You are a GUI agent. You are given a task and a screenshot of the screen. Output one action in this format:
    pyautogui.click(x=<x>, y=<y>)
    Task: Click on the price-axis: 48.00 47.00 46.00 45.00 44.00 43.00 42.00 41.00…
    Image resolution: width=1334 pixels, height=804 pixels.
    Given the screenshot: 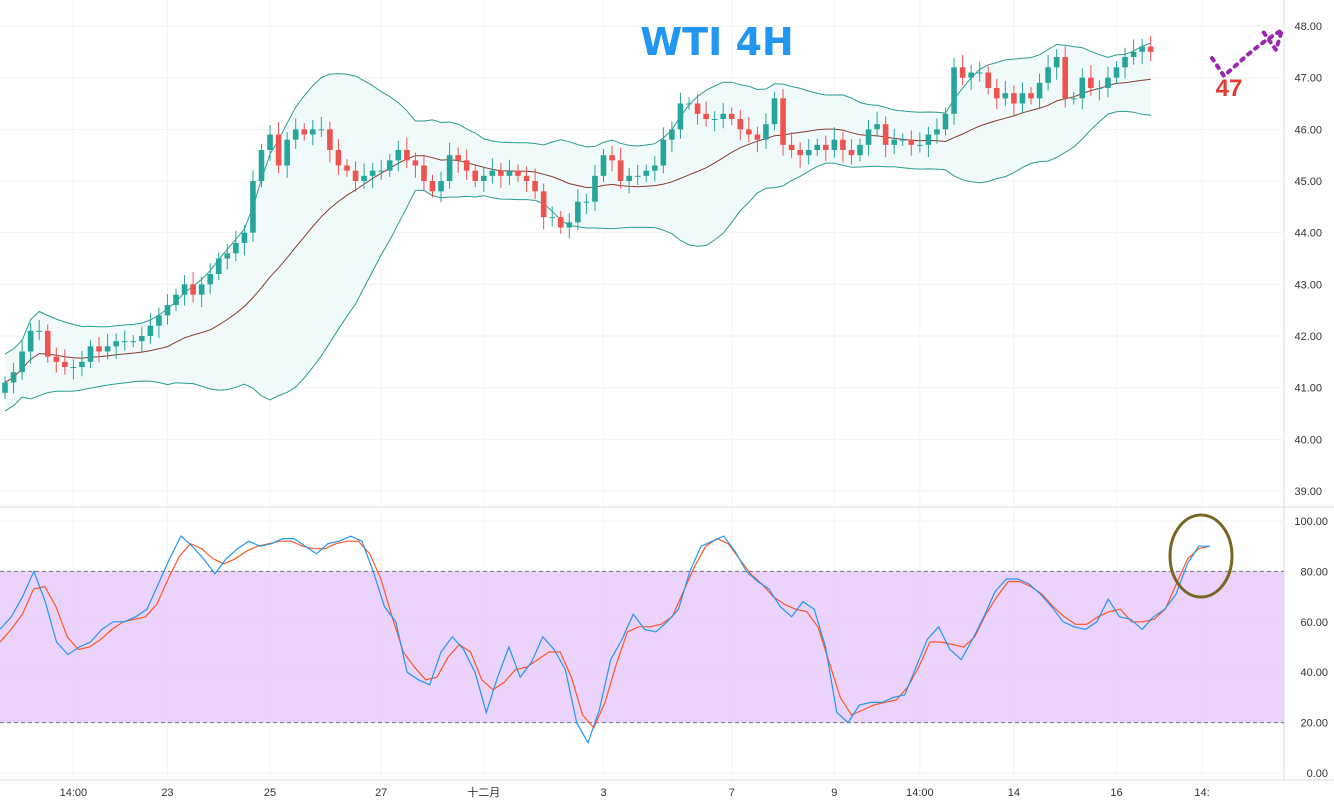 What is the action you would take?
    pyautogui.click(x=1311, y=400)
    